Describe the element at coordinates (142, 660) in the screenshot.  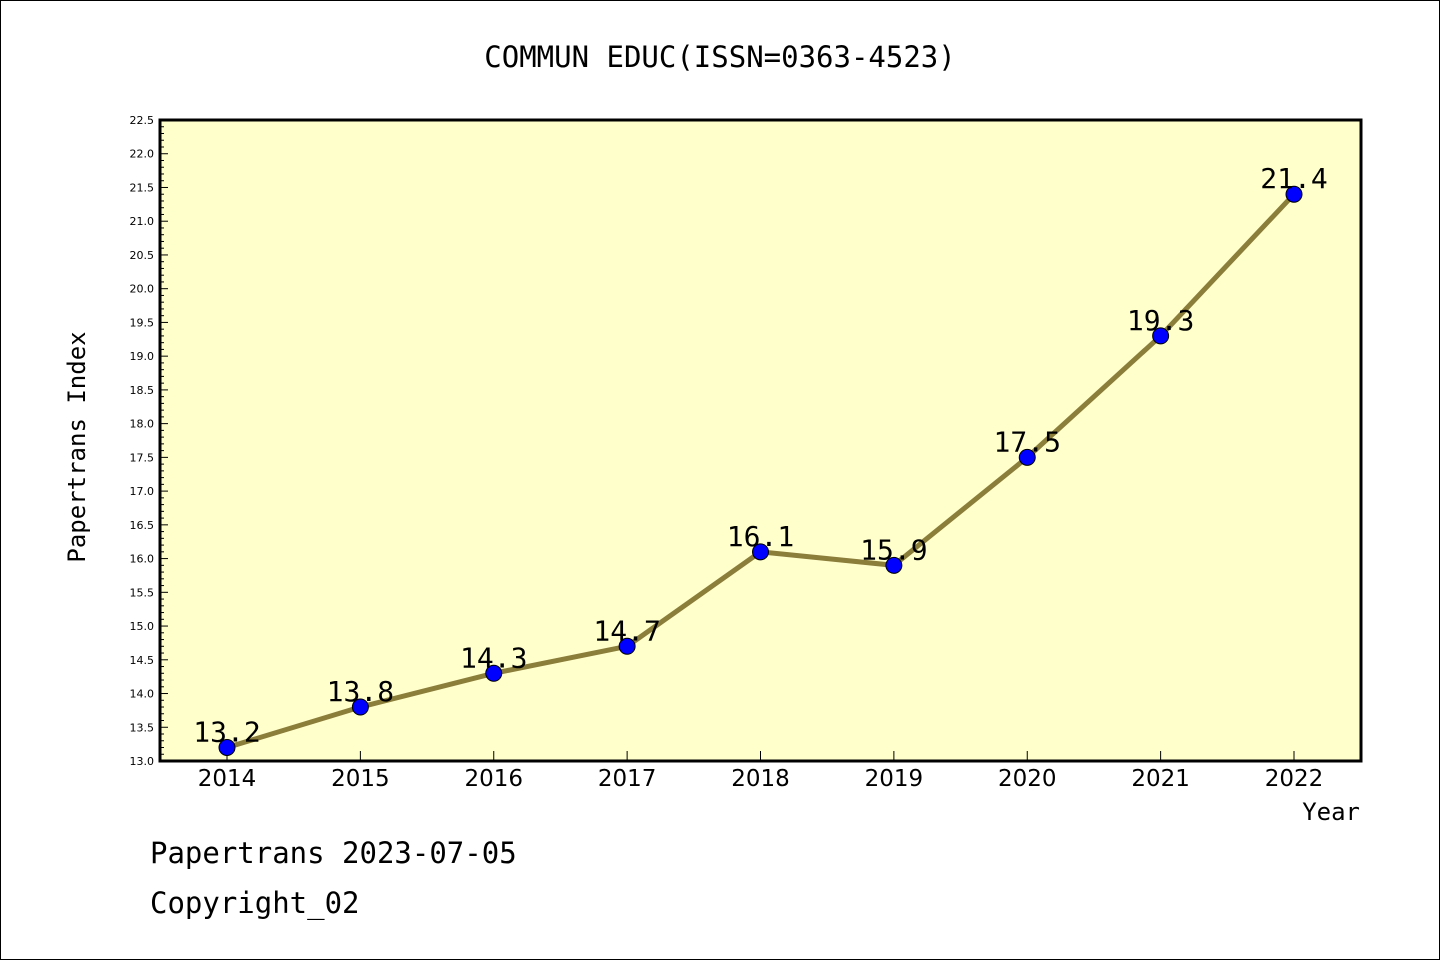
I see `y-tick-label: 14.5` at that location.